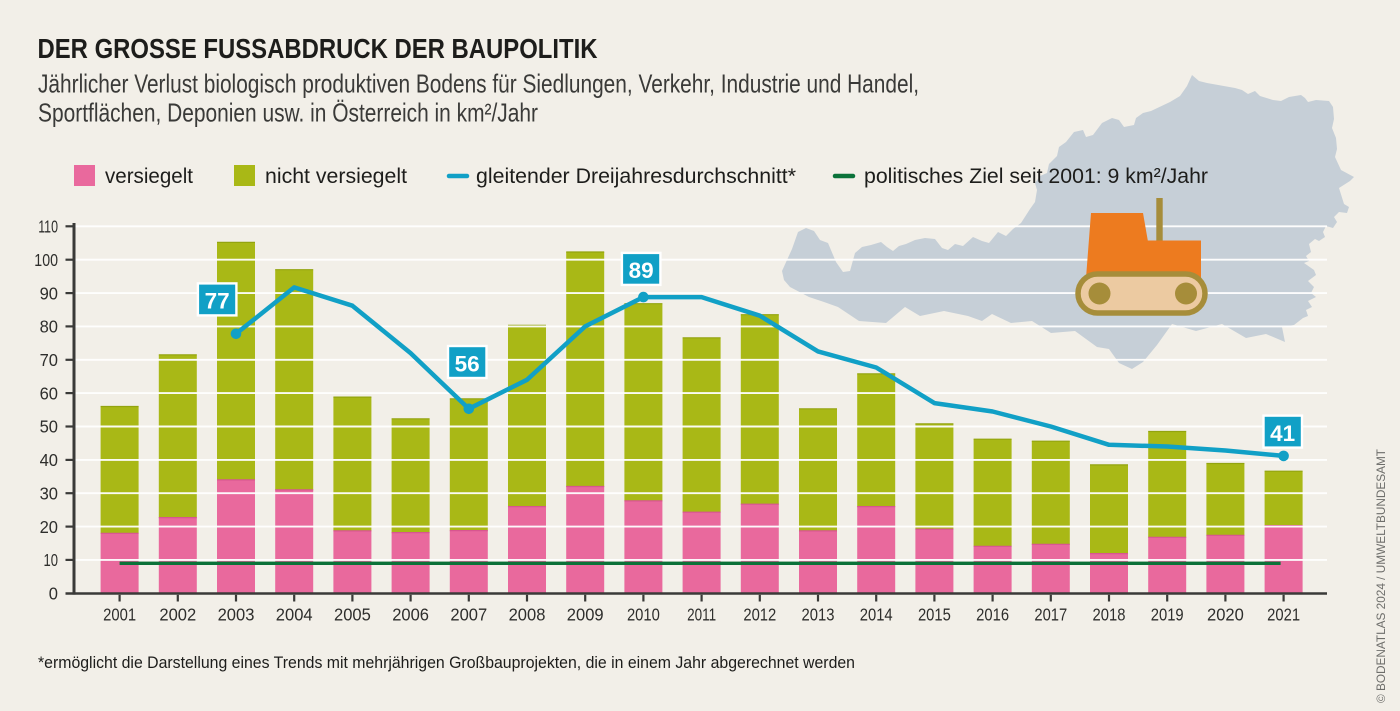 The width and height of the screenshot is (1400, 711). I want to click on svg-text:politisches Ziel seit 2001: 9: politisches Ziel seit 2001: 9 km²/Jahr, so click(1036, 176).